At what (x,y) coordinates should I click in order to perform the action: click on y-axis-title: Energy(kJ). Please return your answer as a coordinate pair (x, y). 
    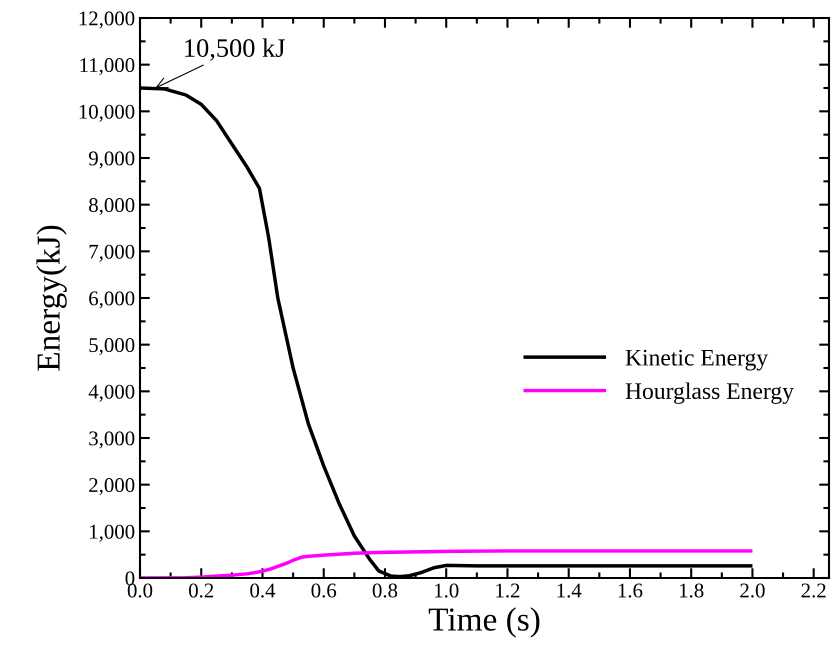
    Looking at the image, I should click on (51, 298).